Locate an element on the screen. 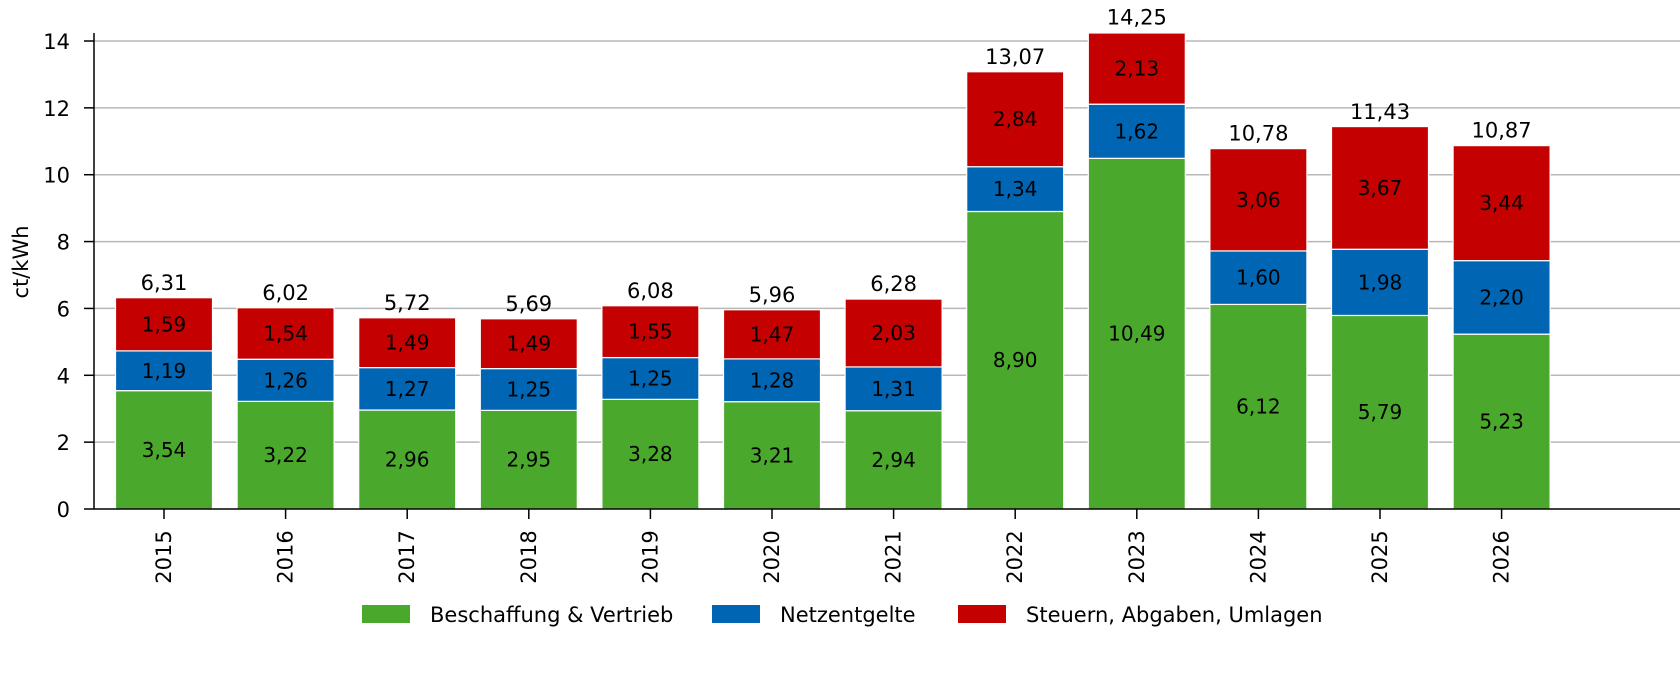  segment-value-label: 1,98 is located at coordinates (1380, 282).